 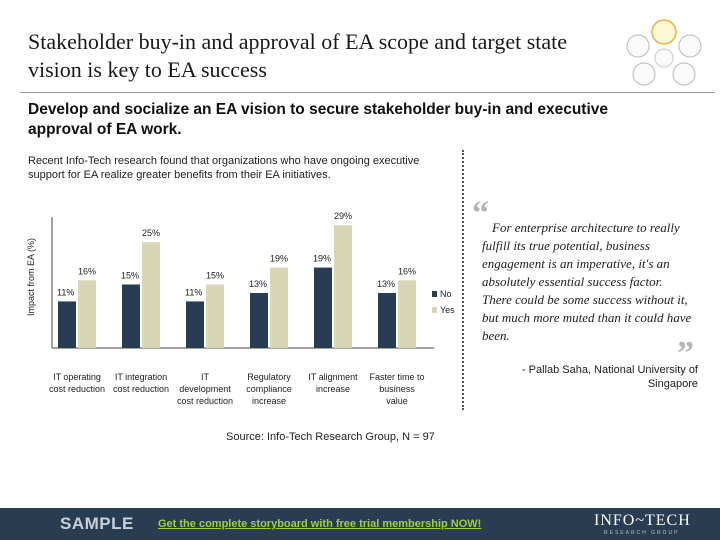 I want to click on data-label-yes-2: 15%, so click(x=215, y=276).